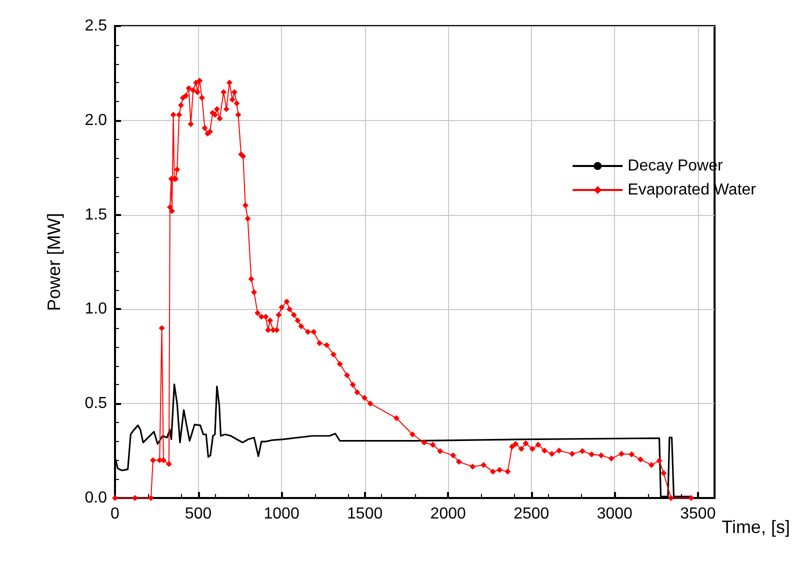 Image resolution: width=799 pixels, height=571 pixels. Describe the element at coordinates (692, 190) in the screenshot. I see `legend-label: Evaporated Water` at that location.